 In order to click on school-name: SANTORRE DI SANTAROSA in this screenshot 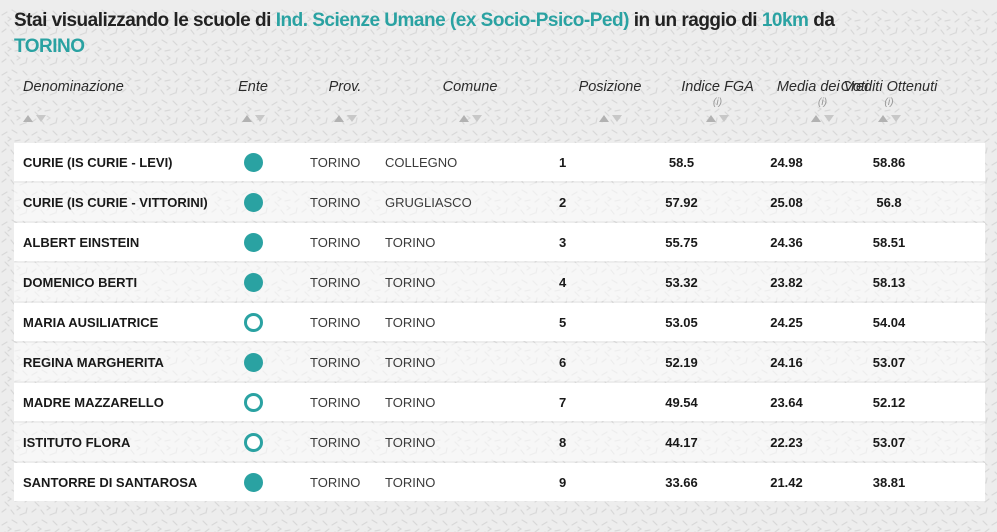, I will do `click(110, 482)`.